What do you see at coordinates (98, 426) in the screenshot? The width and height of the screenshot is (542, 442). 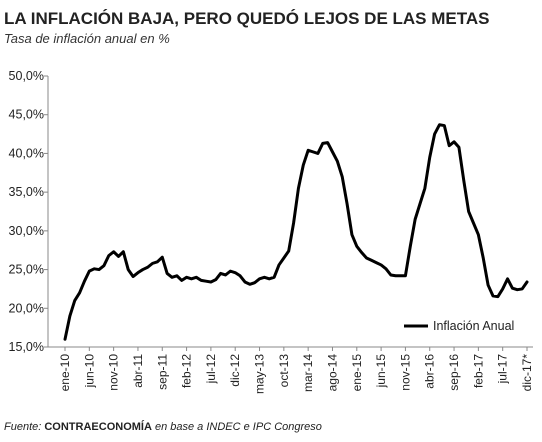 I see `footer-source: CONTRAECONOMÍA` at bounding box center [98, 426].